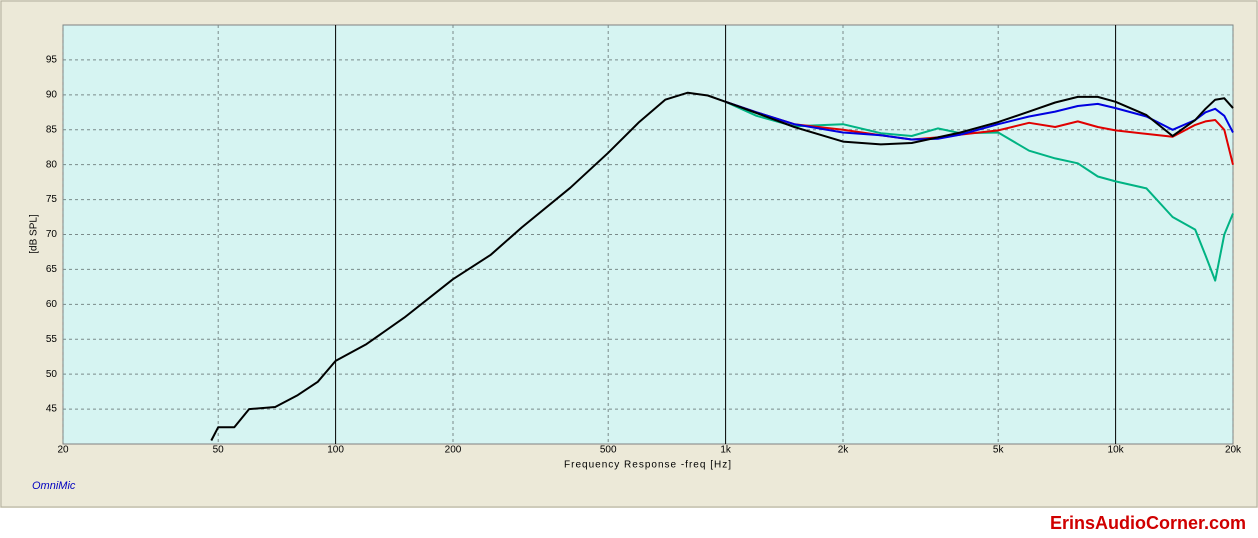 The width and height of the screenshot is (1258, 538). I want to click on x-tick-label: 100, so click(335, 450).